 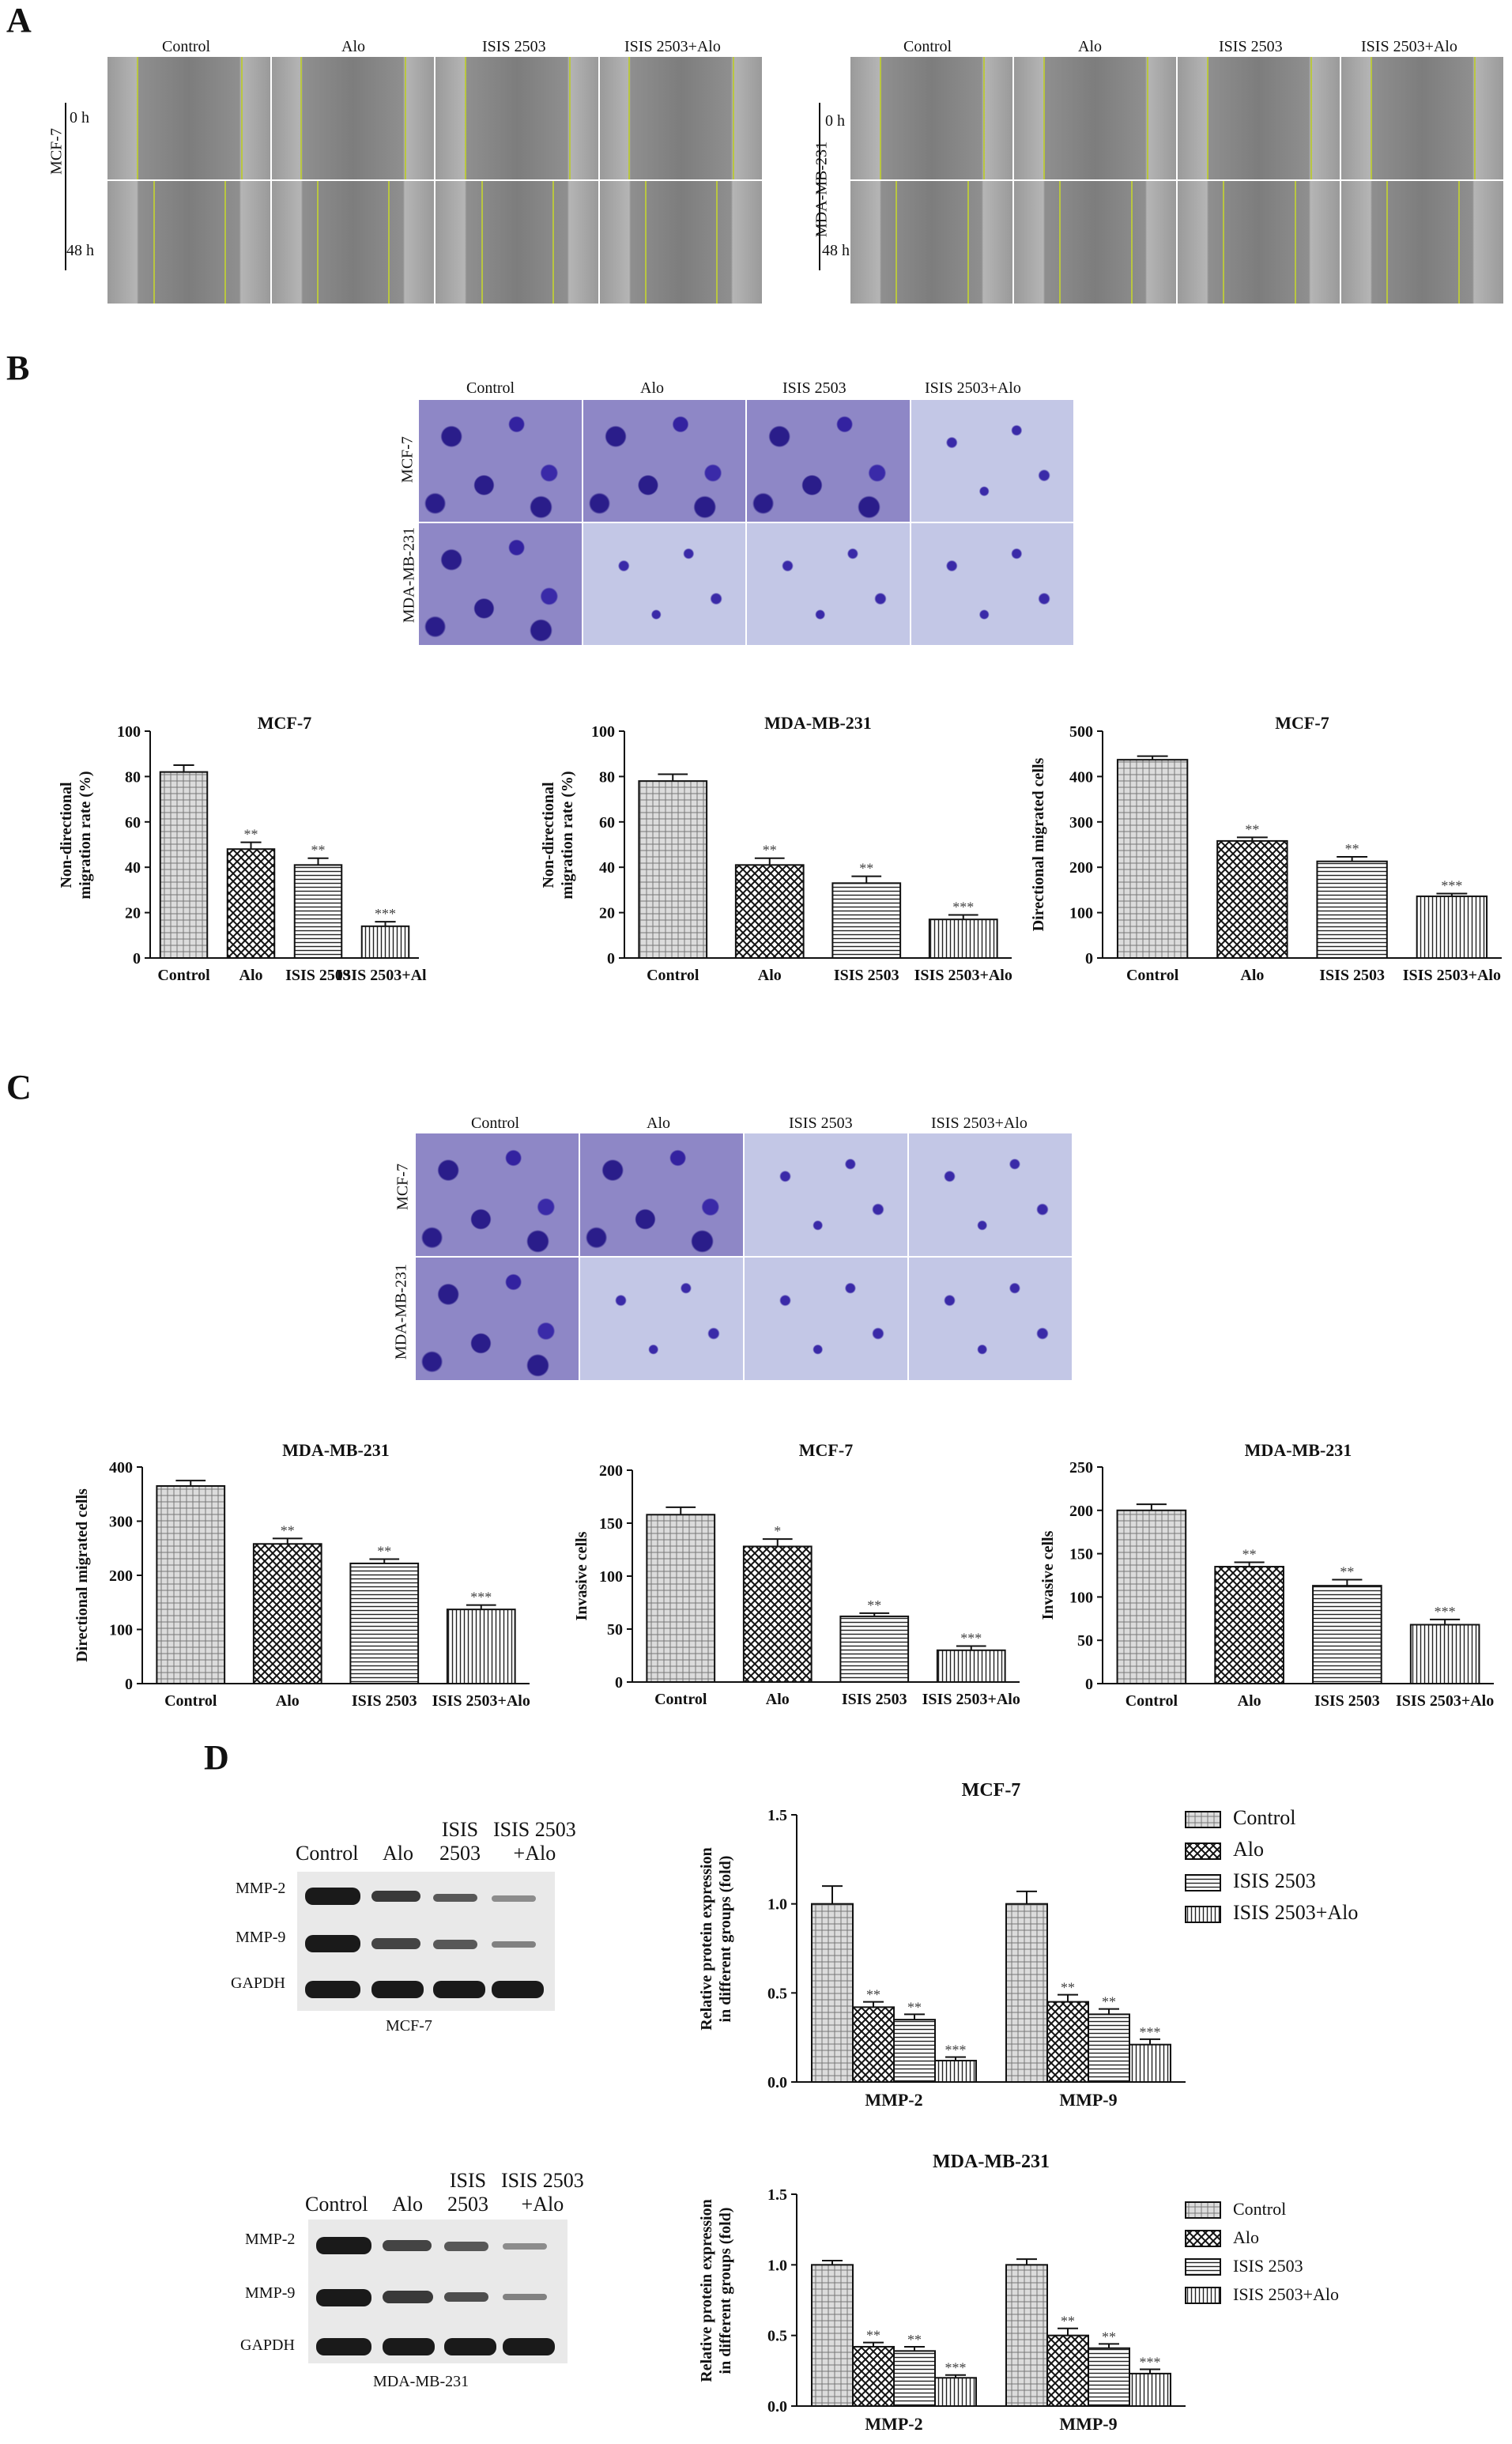 What do you see at coordinates (1409, 46) in the screenshot?
I see `panel-a-right-header-combo: ISIS 2503+Alo` at bounding box center [1409, 46].